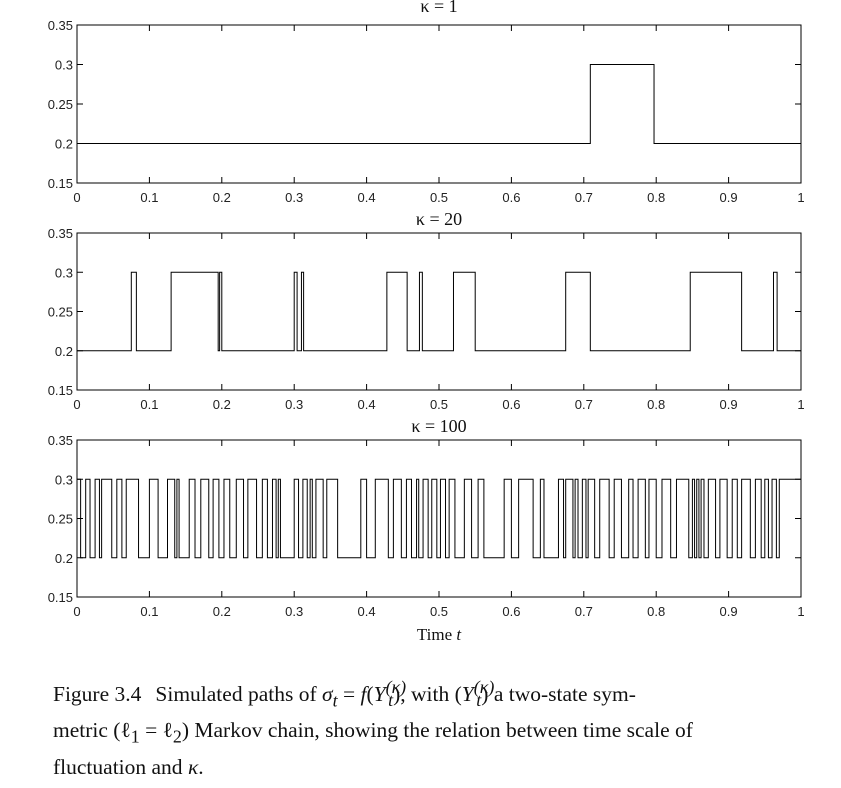 This screenshot has height=788, width=841. Describe the element at coordinates (156, 730) in the screenshot. I see `caption-eq: = ℓ` at that location.